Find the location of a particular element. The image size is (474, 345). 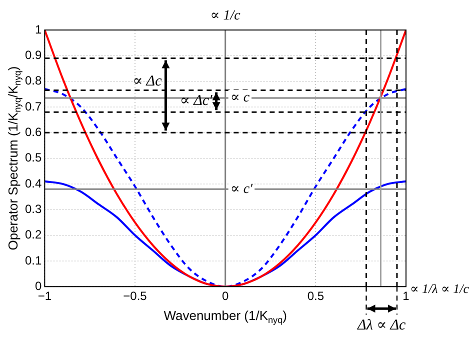

annotation: ∝ Δc is located at coordinates (147, 81).